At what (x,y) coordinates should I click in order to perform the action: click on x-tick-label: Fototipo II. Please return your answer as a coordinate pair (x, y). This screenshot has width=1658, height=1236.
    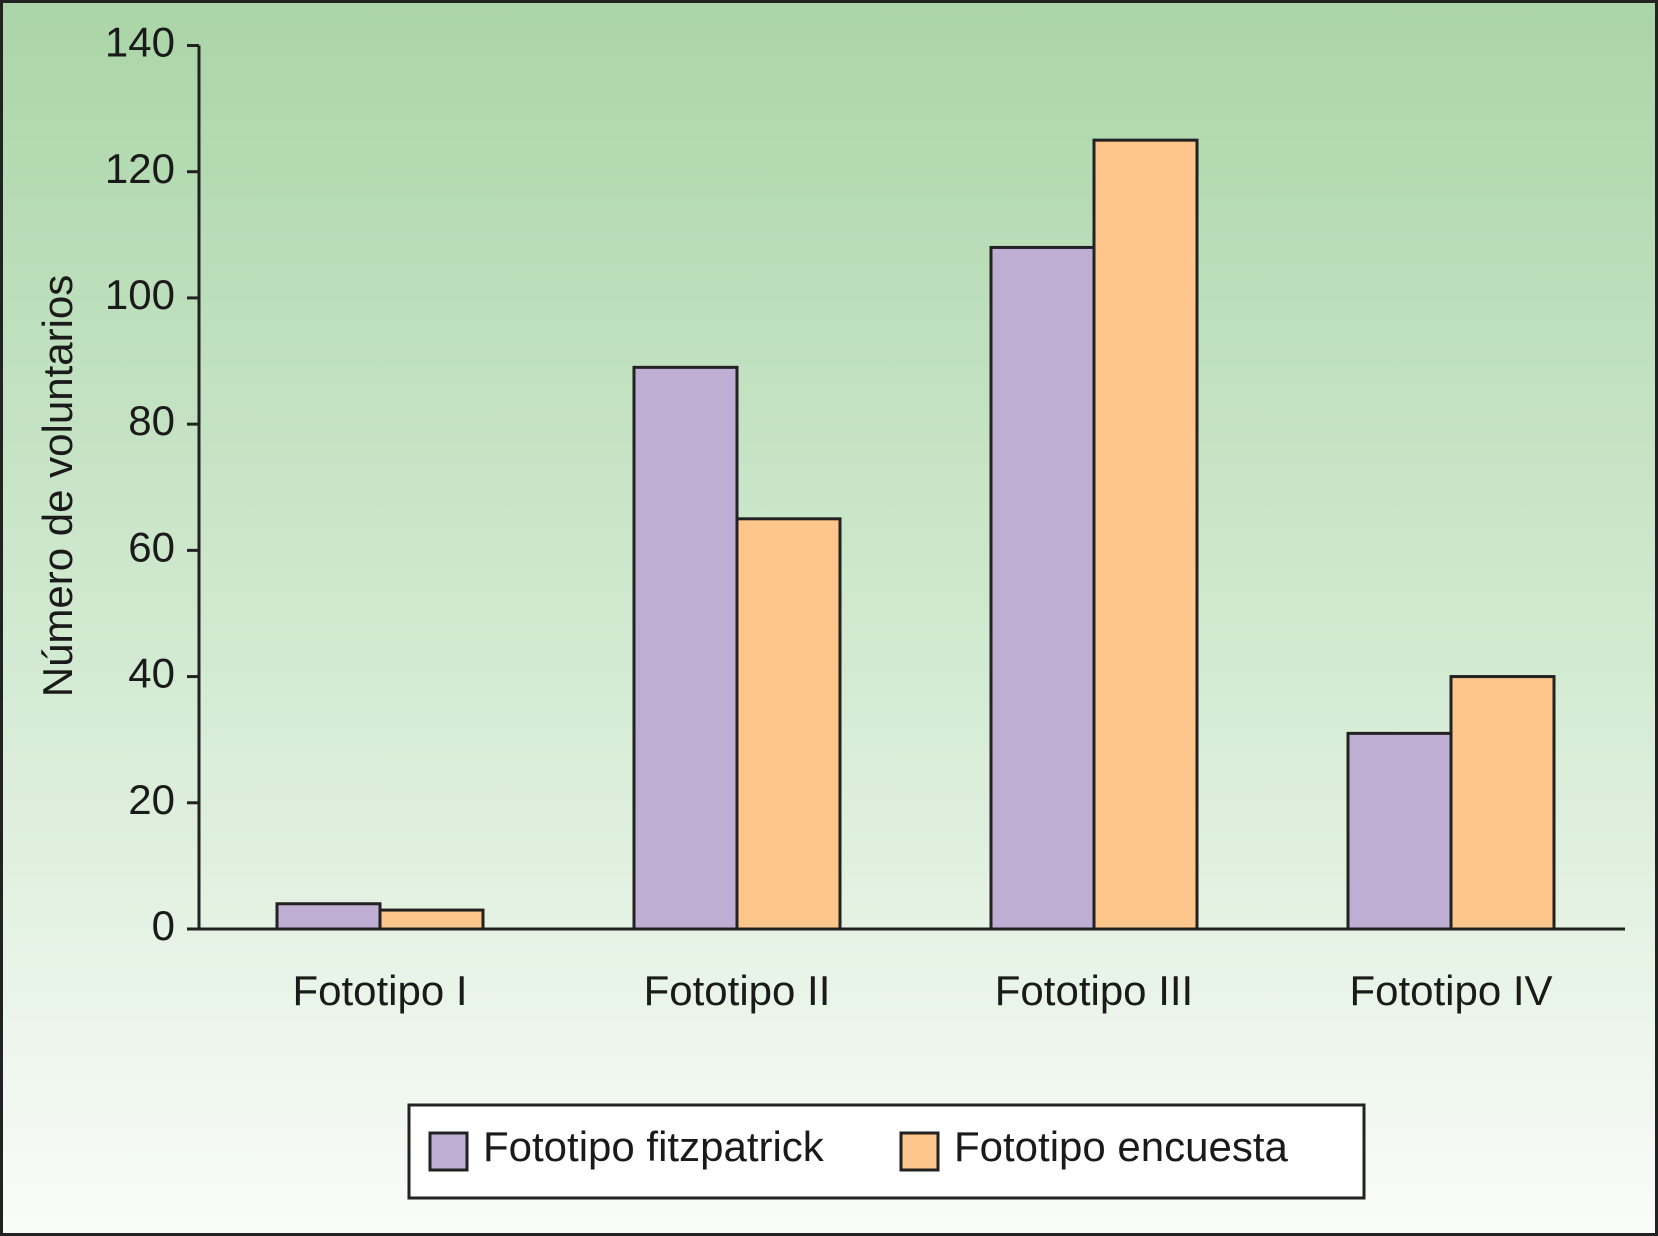
    Looking at the image, I should click on (737, 990).